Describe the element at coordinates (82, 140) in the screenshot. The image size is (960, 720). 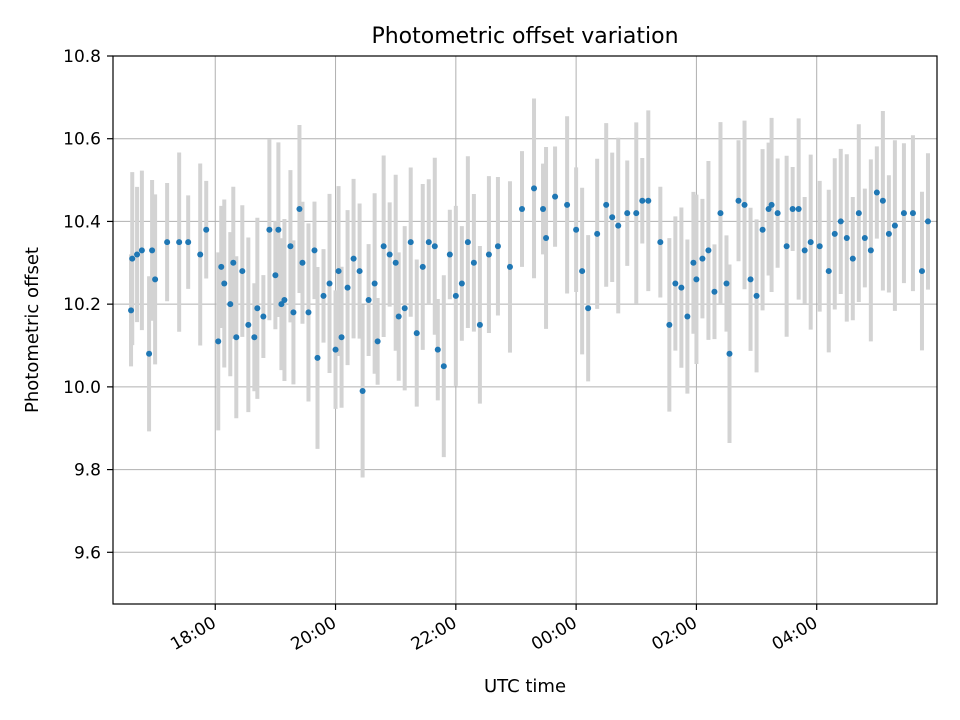
I see `y-tick-label: 10.6` at that location.